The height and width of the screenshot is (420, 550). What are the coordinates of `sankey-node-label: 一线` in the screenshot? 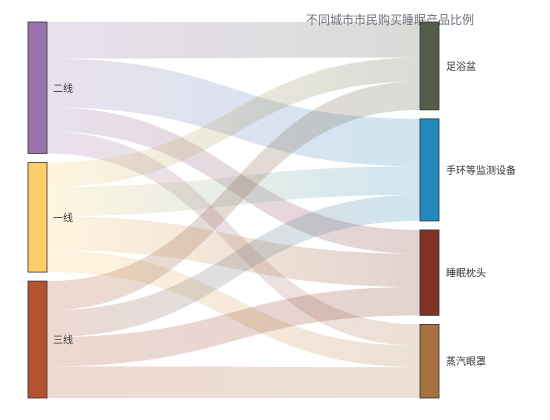 It's located at (63, 217).